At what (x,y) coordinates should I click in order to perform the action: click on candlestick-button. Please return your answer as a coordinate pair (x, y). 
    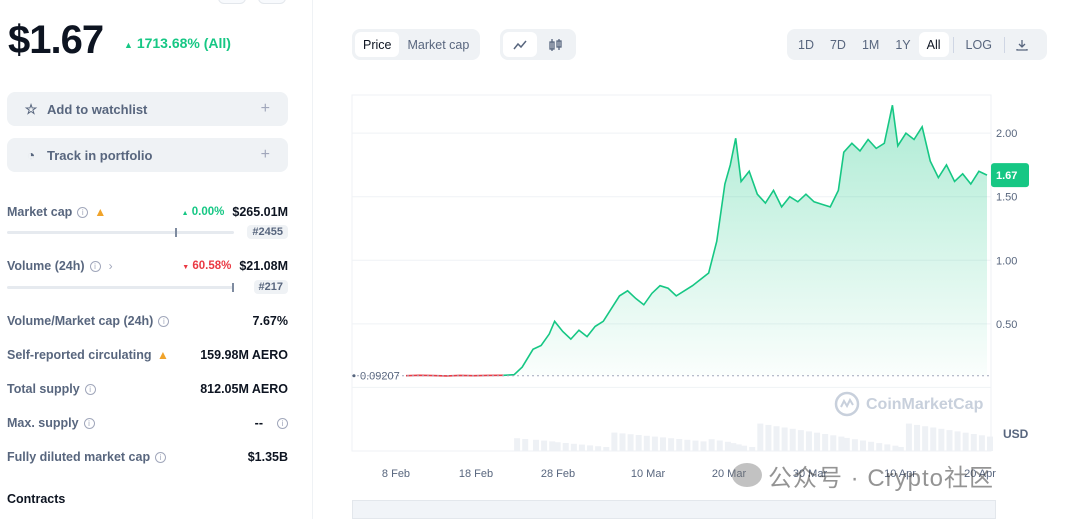
    Looking at the image, I should click on (555, 44).